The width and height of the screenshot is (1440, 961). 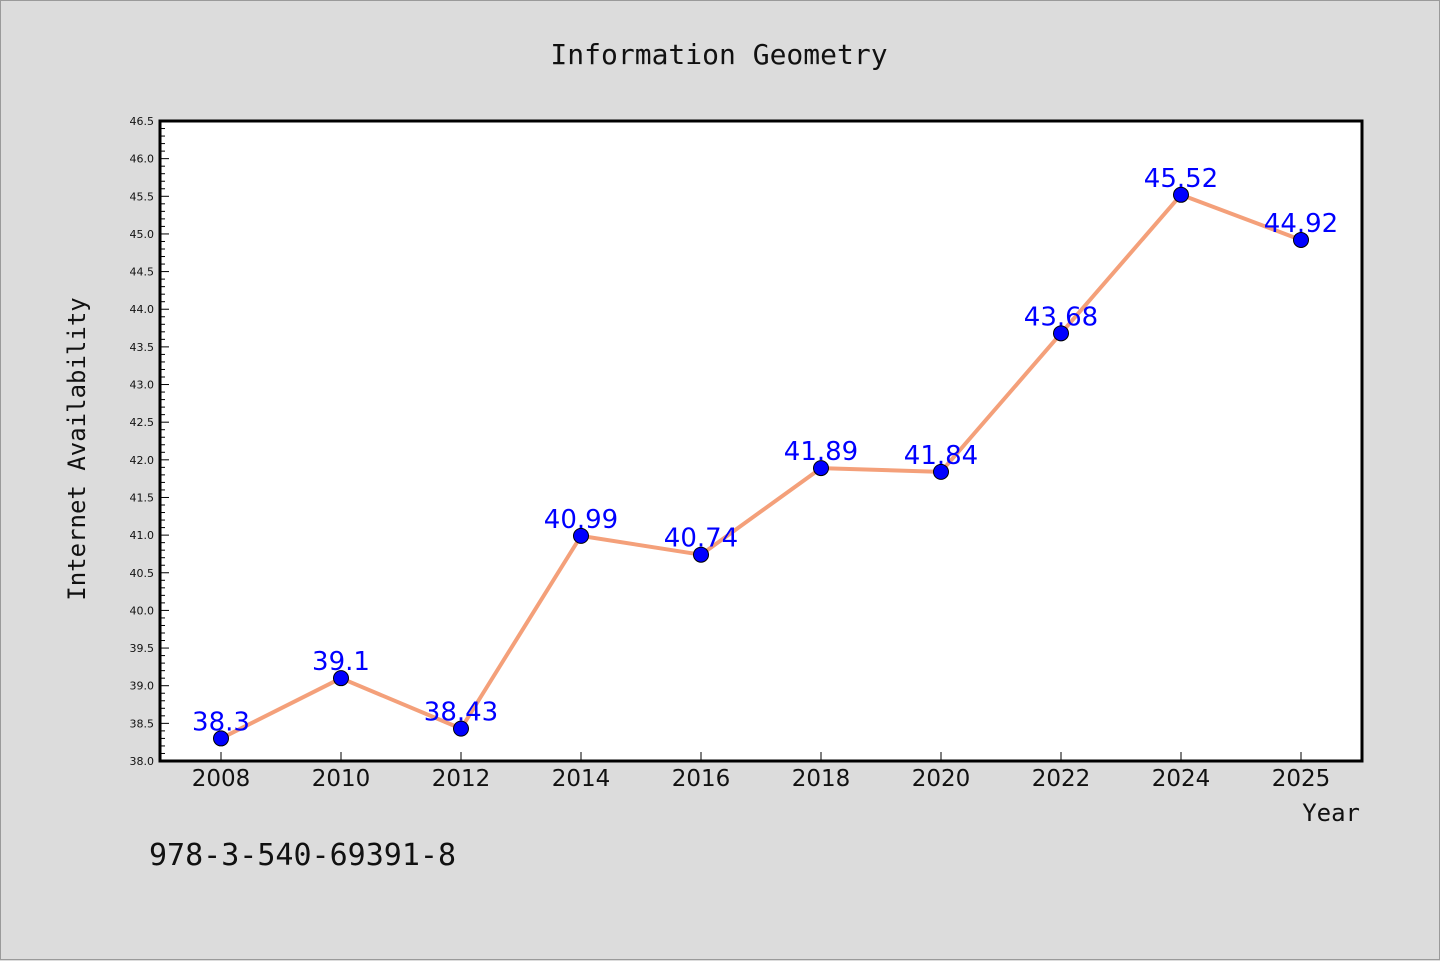 What do you see at coordinates (341, 779) in the screenshot?
I see `x-tick-label: 2010` at bounding box center [341, 779].